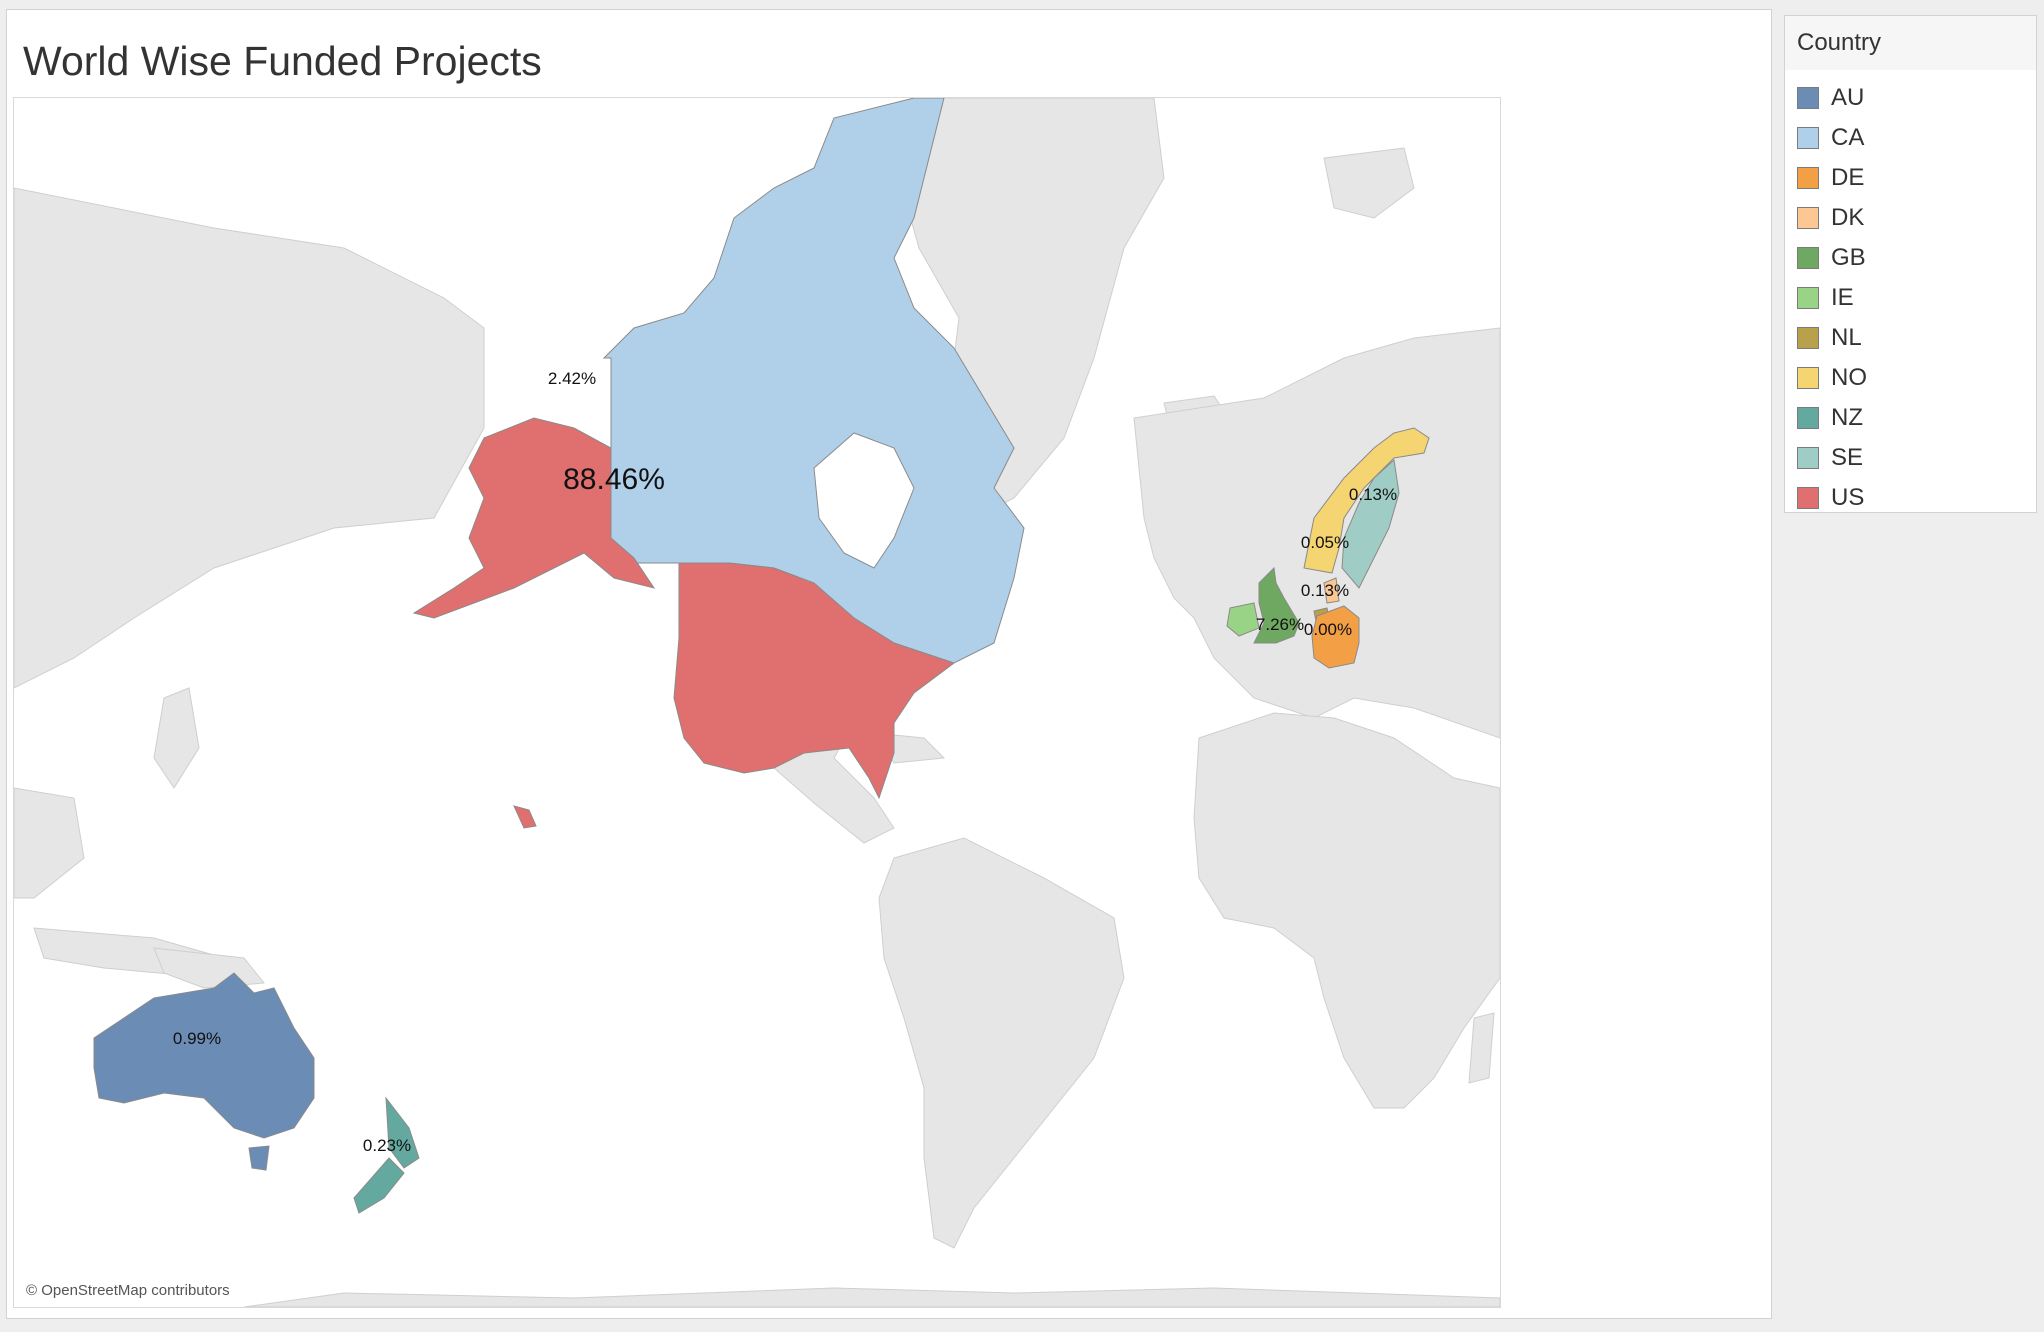 The height and width of the screenshot is (1332, 2044). I want to click on legend-label: NL, so click(1846, 337).